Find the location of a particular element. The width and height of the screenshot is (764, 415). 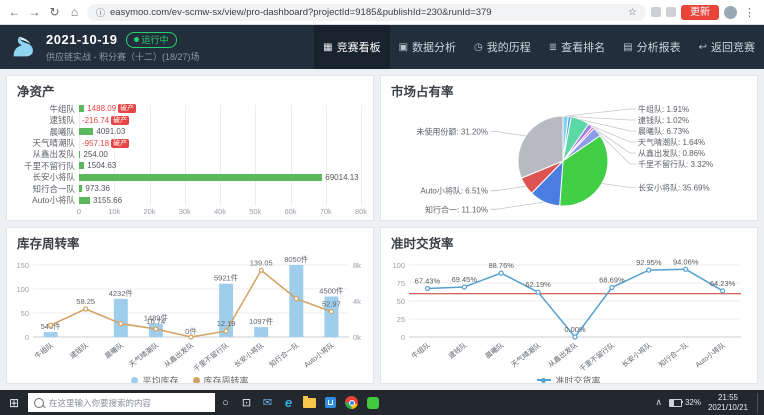

nav-item-ranking: ≣ 查看排名 is located at coordinates (577, 47).